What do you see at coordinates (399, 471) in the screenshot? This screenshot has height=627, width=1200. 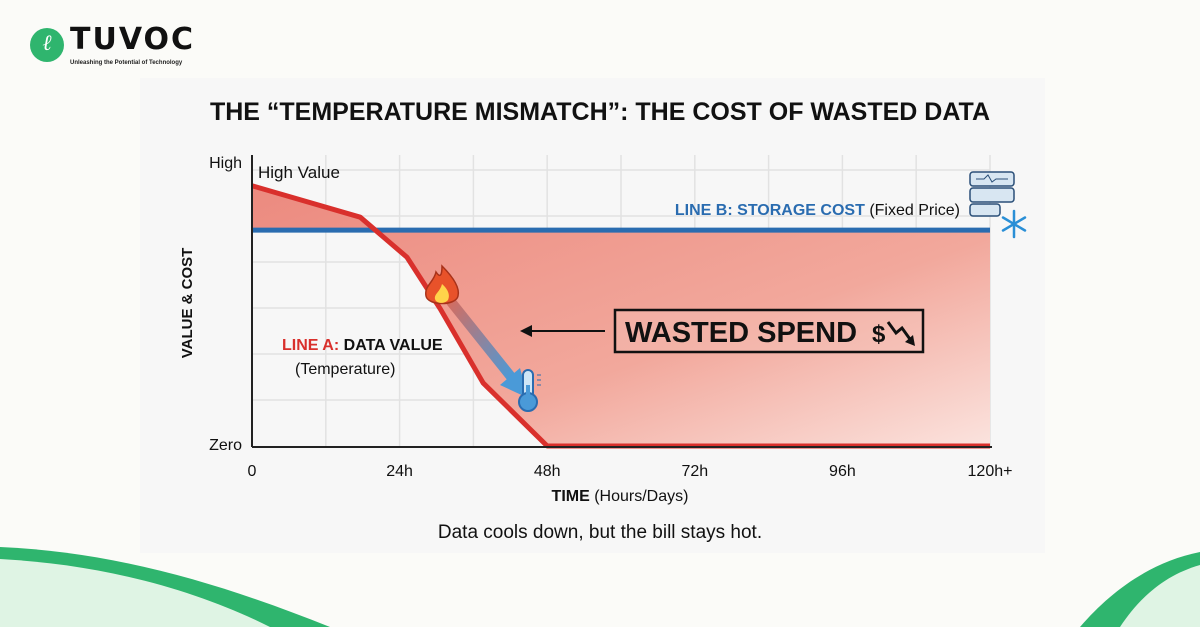 I see `x-tick-label: 24h` at bounding box center [399, 471].